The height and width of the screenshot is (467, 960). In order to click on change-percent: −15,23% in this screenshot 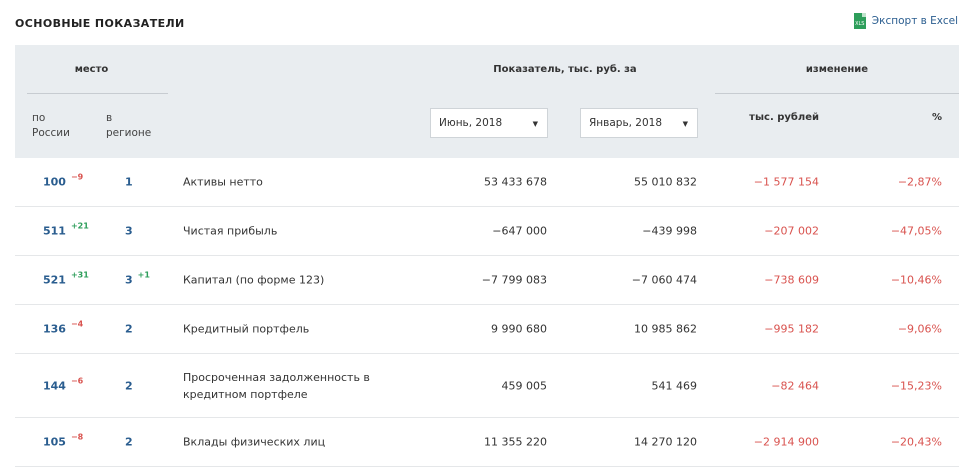, I will do `click(916, 385)`.